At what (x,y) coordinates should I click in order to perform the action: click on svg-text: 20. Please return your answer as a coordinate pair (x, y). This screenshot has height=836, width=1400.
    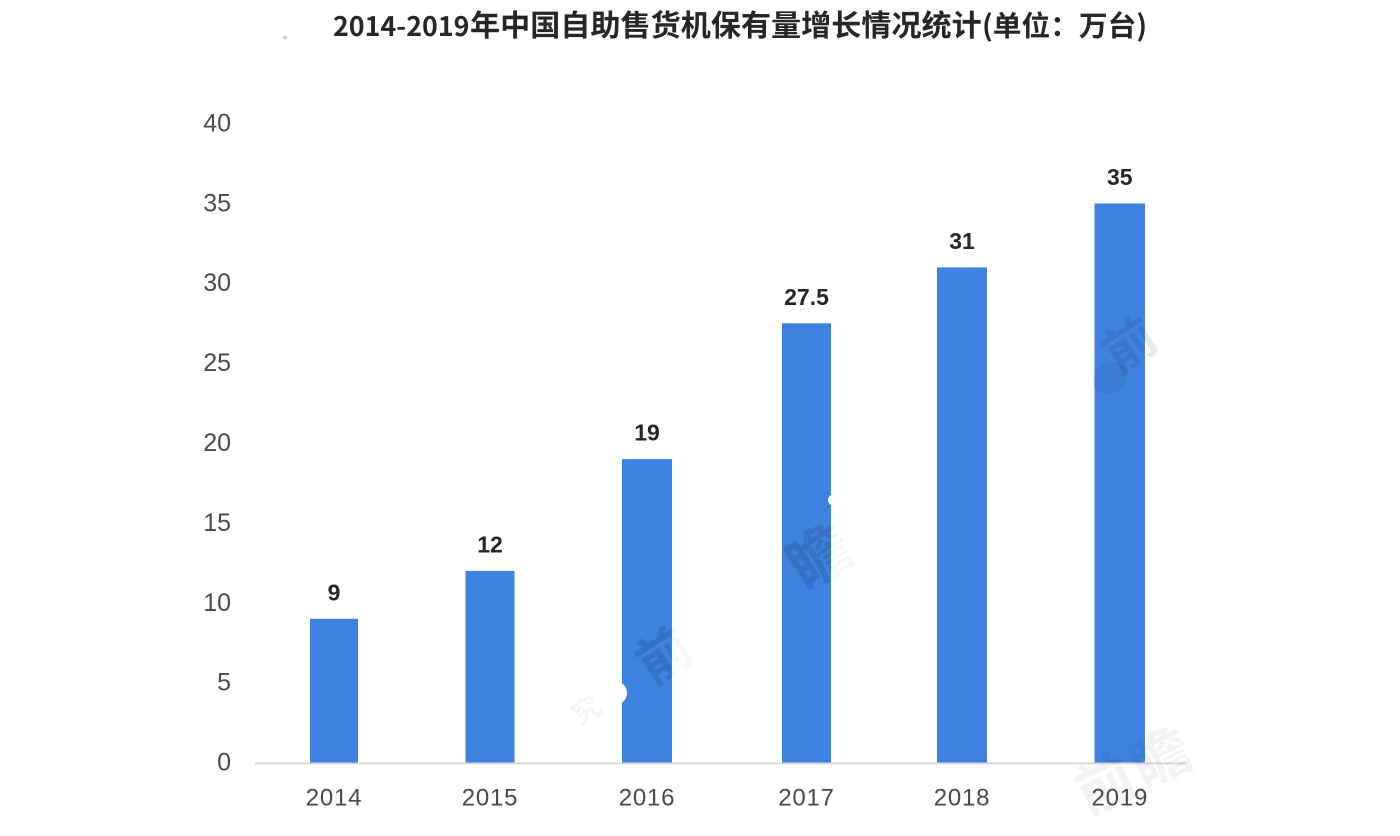
    Looking at the image, I should click on (217, 443).